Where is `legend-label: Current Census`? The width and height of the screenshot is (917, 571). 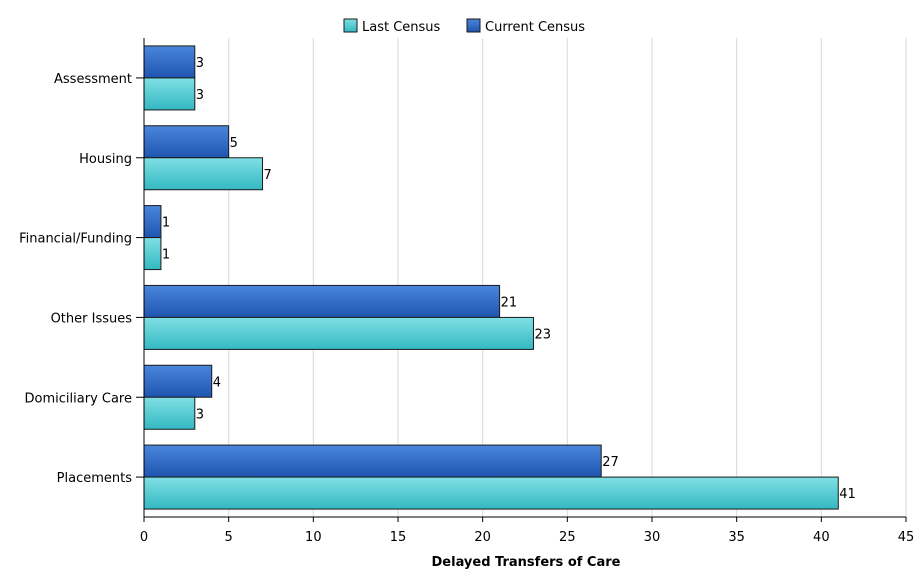 legend-label: Current Census is located at coordinates (535, 27).